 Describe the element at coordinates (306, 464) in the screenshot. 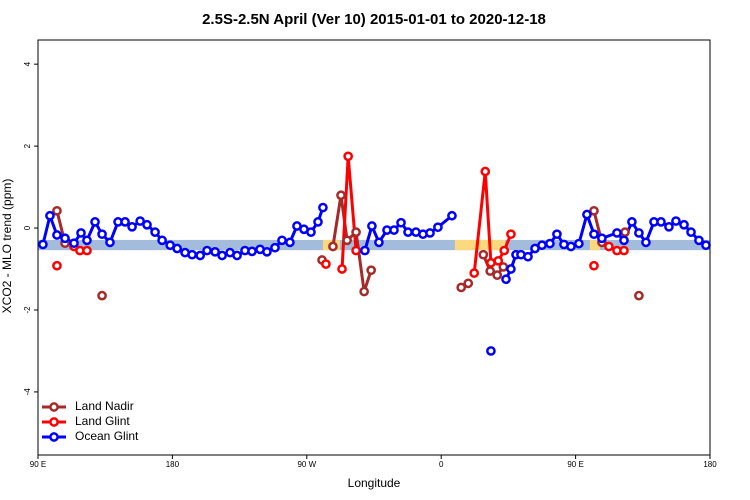

I see `x-tick-label: 90 W` at that location.